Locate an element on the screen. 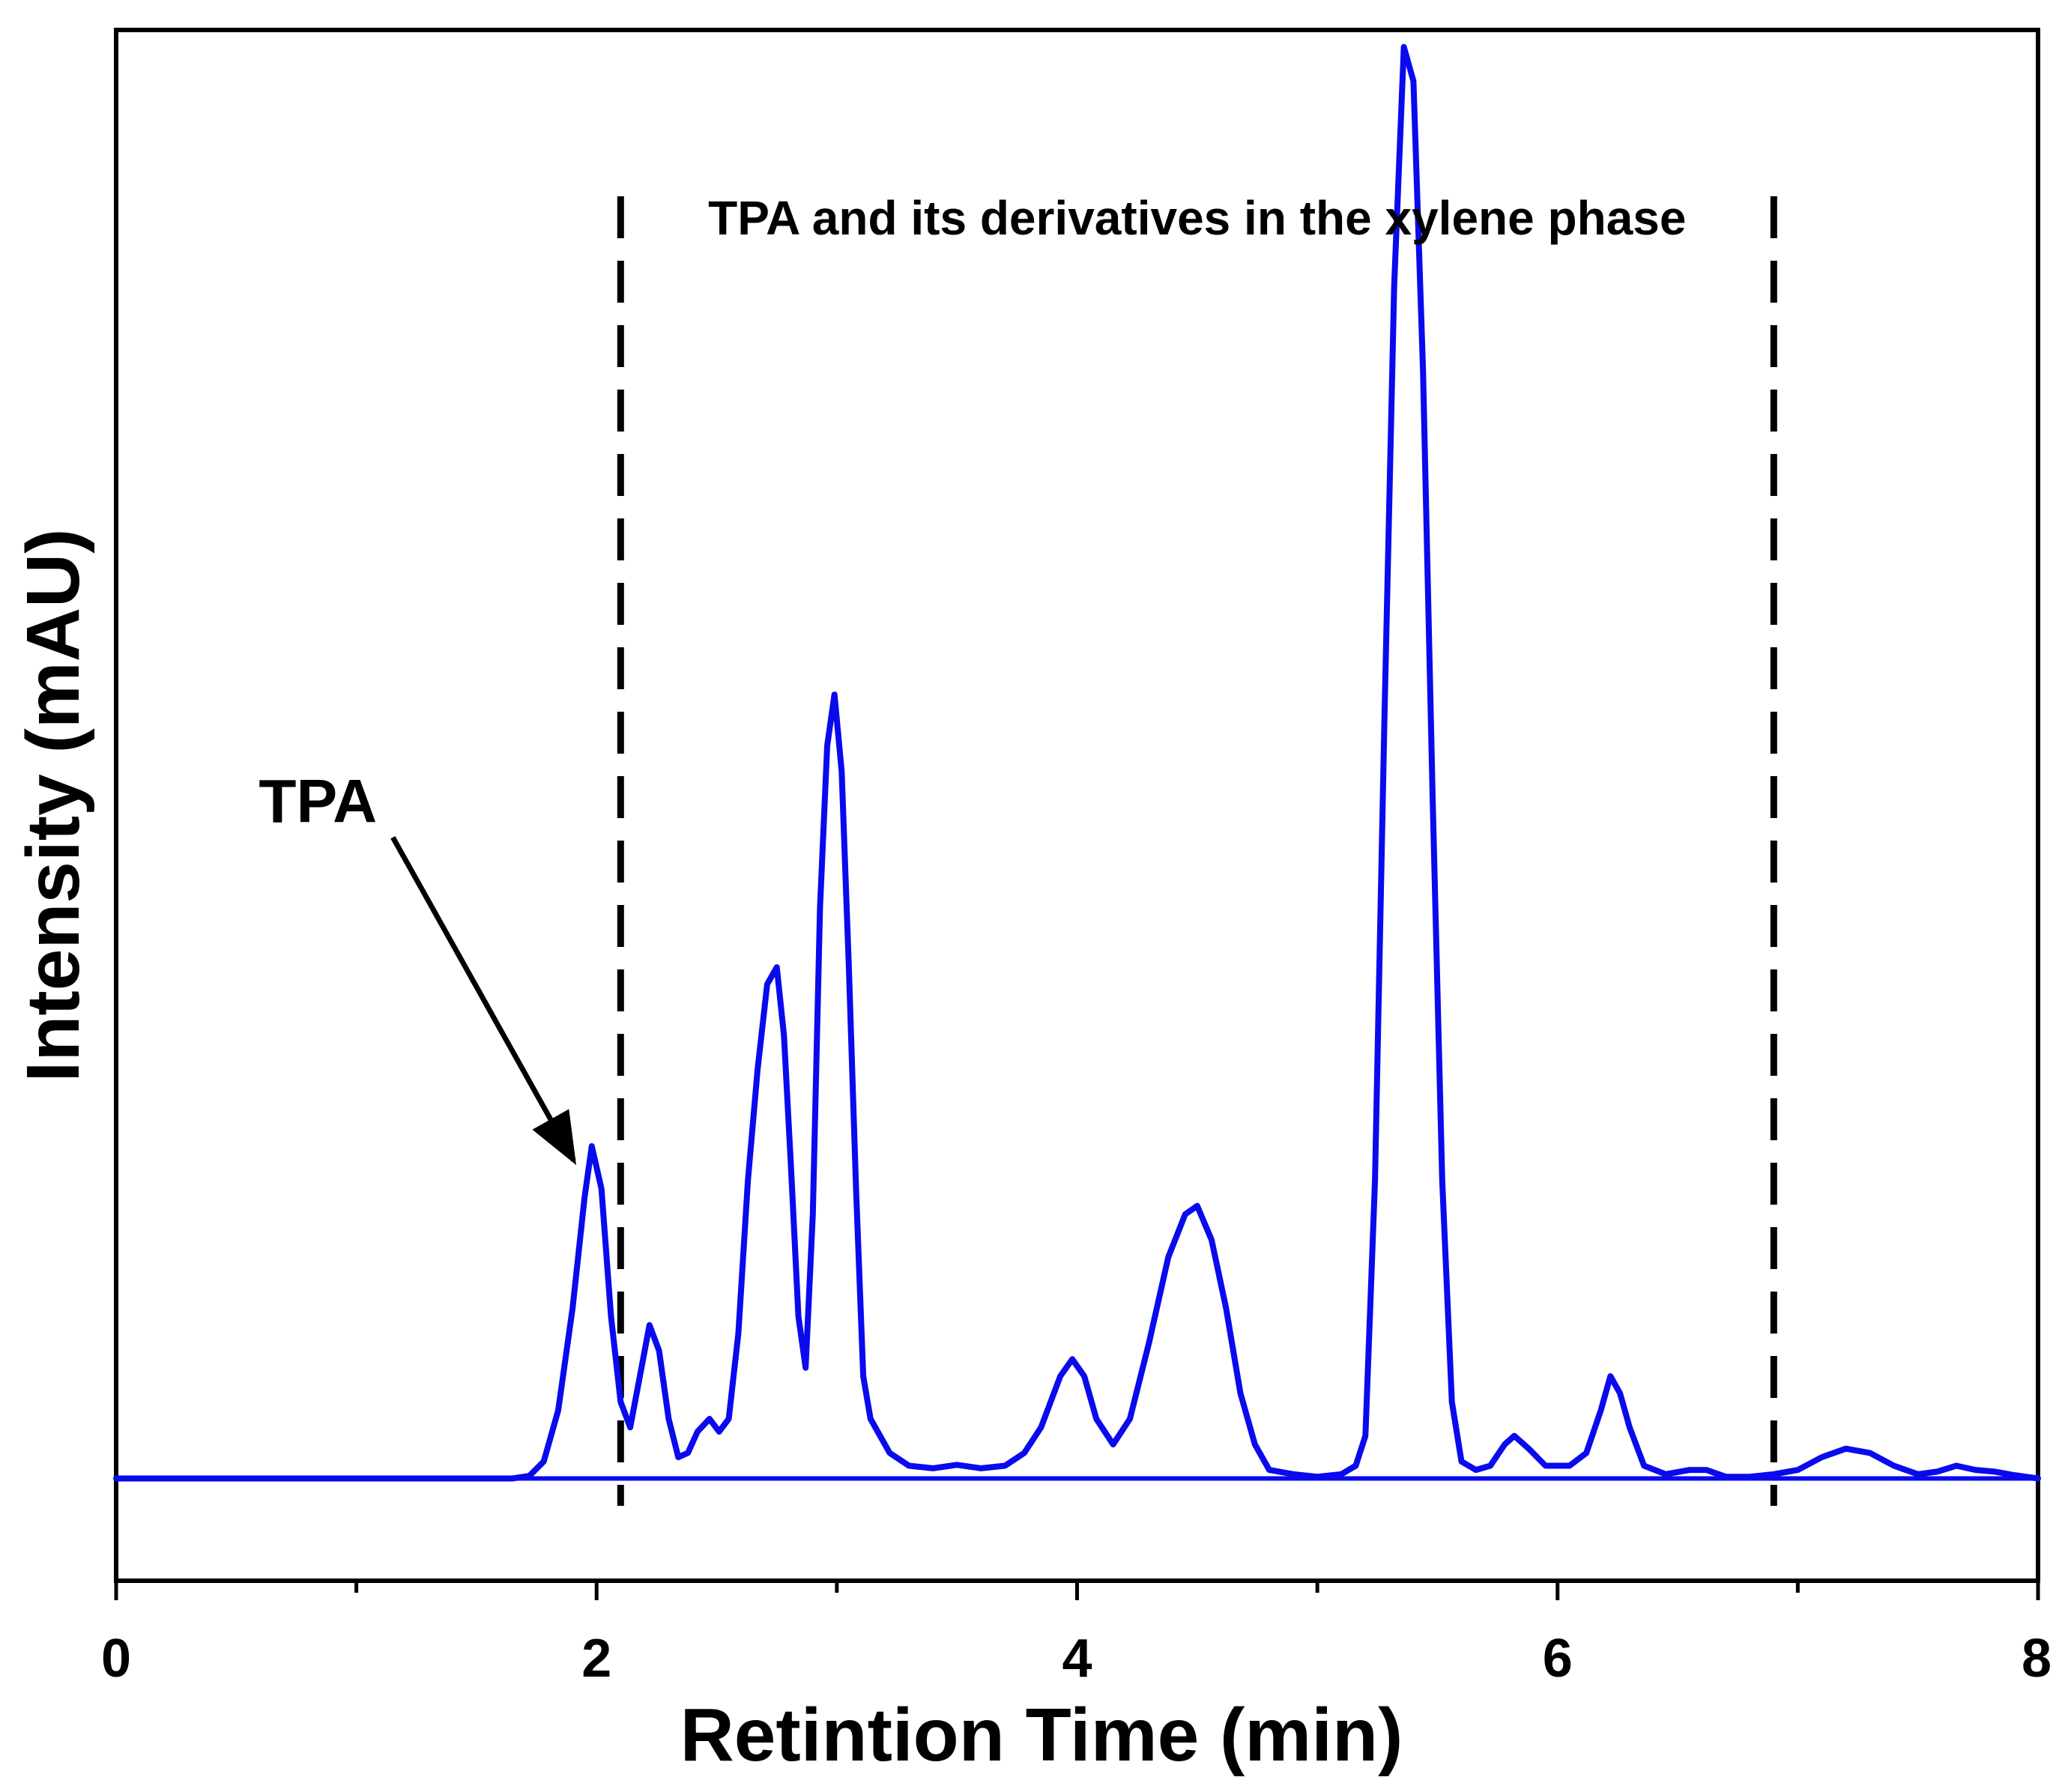 The image size is (2071, 1792). x-axis-title: Retintion Time (min) is located at coordinates (1041, 1735).